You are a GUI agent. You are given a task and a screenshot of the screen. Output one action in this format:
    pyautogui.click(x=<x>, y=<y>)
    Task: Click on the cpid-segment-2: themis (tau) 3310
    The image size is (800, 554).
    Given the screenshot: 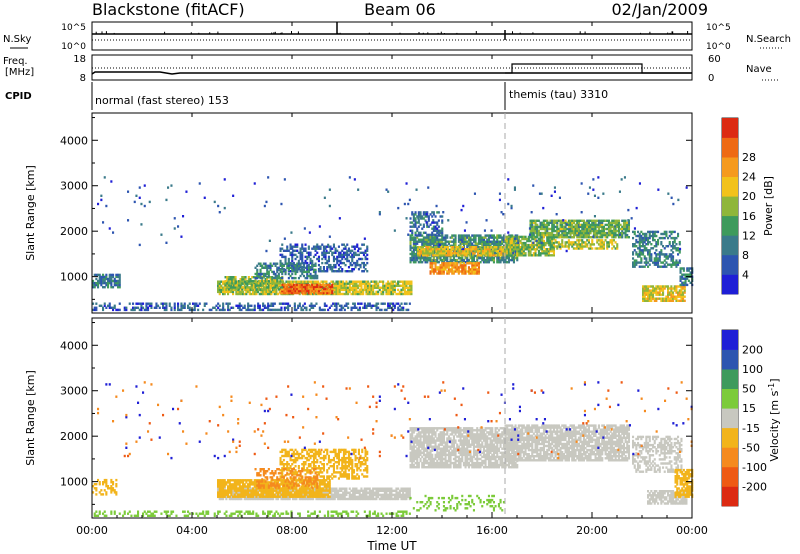 What is the action you would take?
    pyautogui.click(x=558, y=94)
    